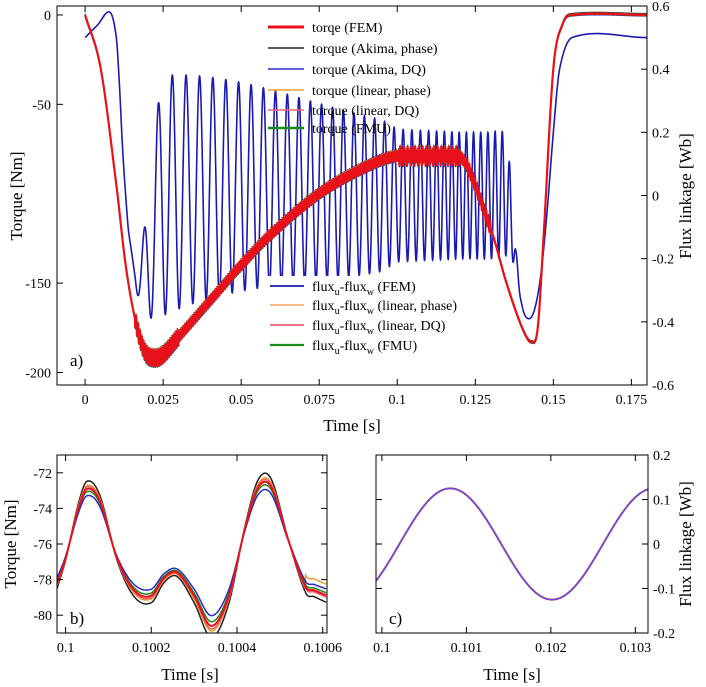 The width and height of the screenshot is (706, 687). I want to click on panel-c-ticks: 0.1 0.101 0.102 0.103 0.2 0.1 0 -0.1 -0.2, so click(524, 552).